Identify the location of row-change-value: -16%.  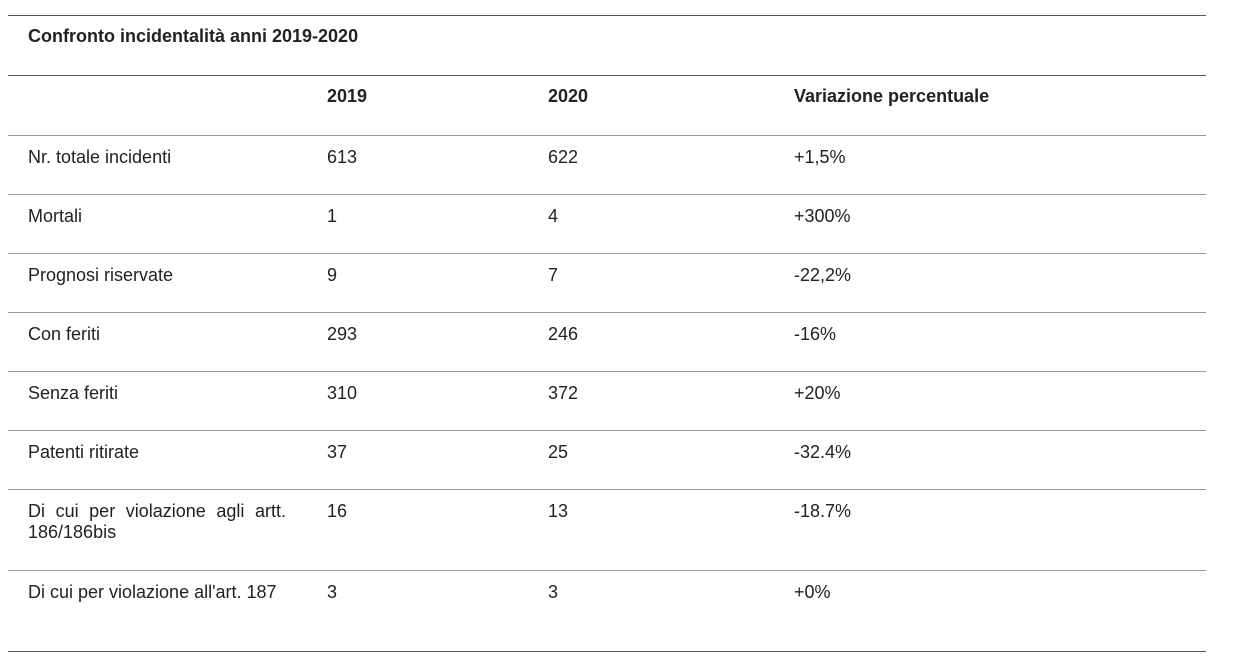
(815, 334).